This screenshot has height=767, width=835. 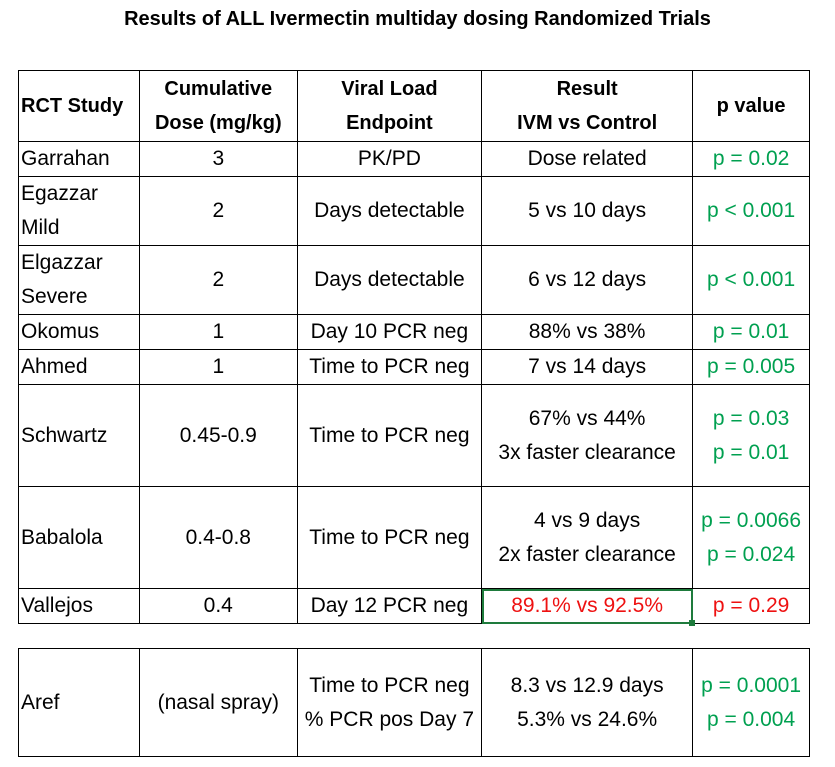 I want to click on cell-endpoint: Day 10 PCR neg, so click(x=389, y=332).